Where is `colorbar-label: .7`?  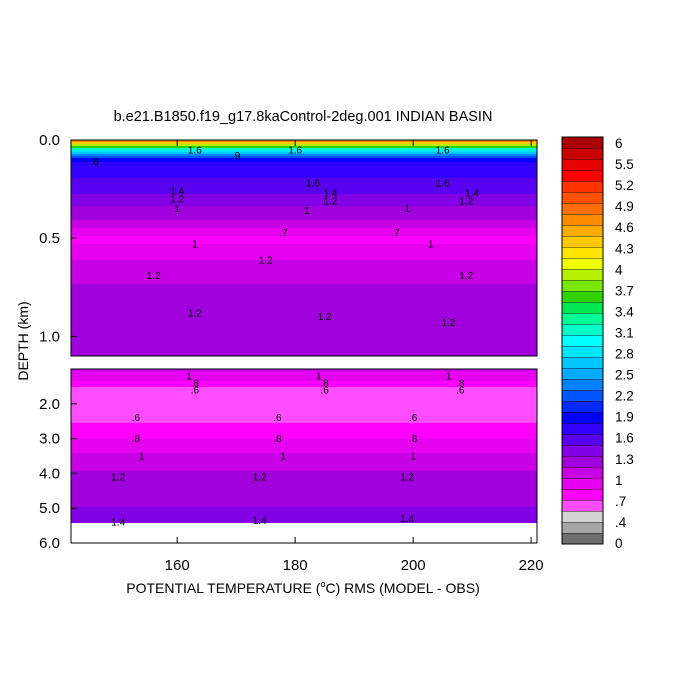 colorbar-label: .7 is located at coordinates (620, 501).